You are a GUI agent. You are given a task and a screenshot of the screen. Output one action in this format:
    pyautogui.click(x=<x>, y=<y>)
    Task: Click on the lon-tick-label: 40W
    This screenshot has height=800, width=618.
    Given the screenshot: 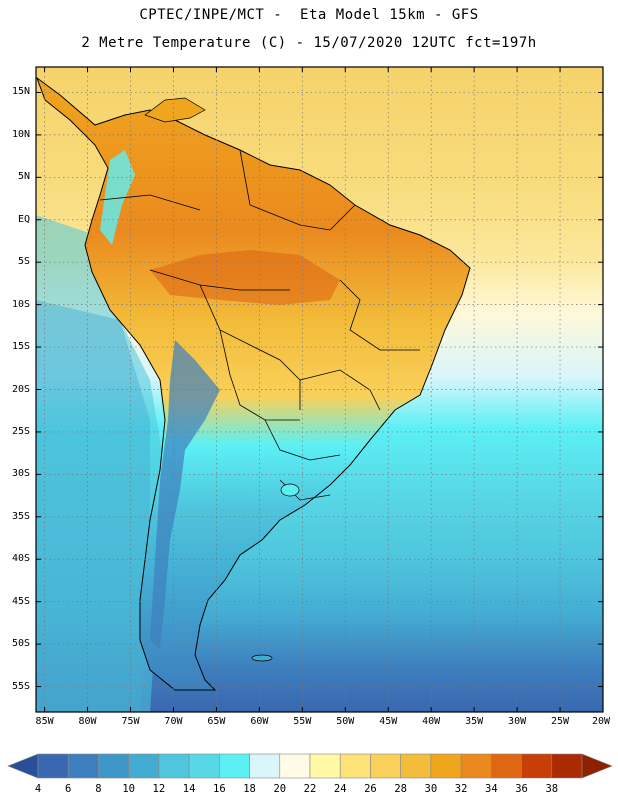 What is the action you would take?
    pyautogui.click(x=431, y=721)
    